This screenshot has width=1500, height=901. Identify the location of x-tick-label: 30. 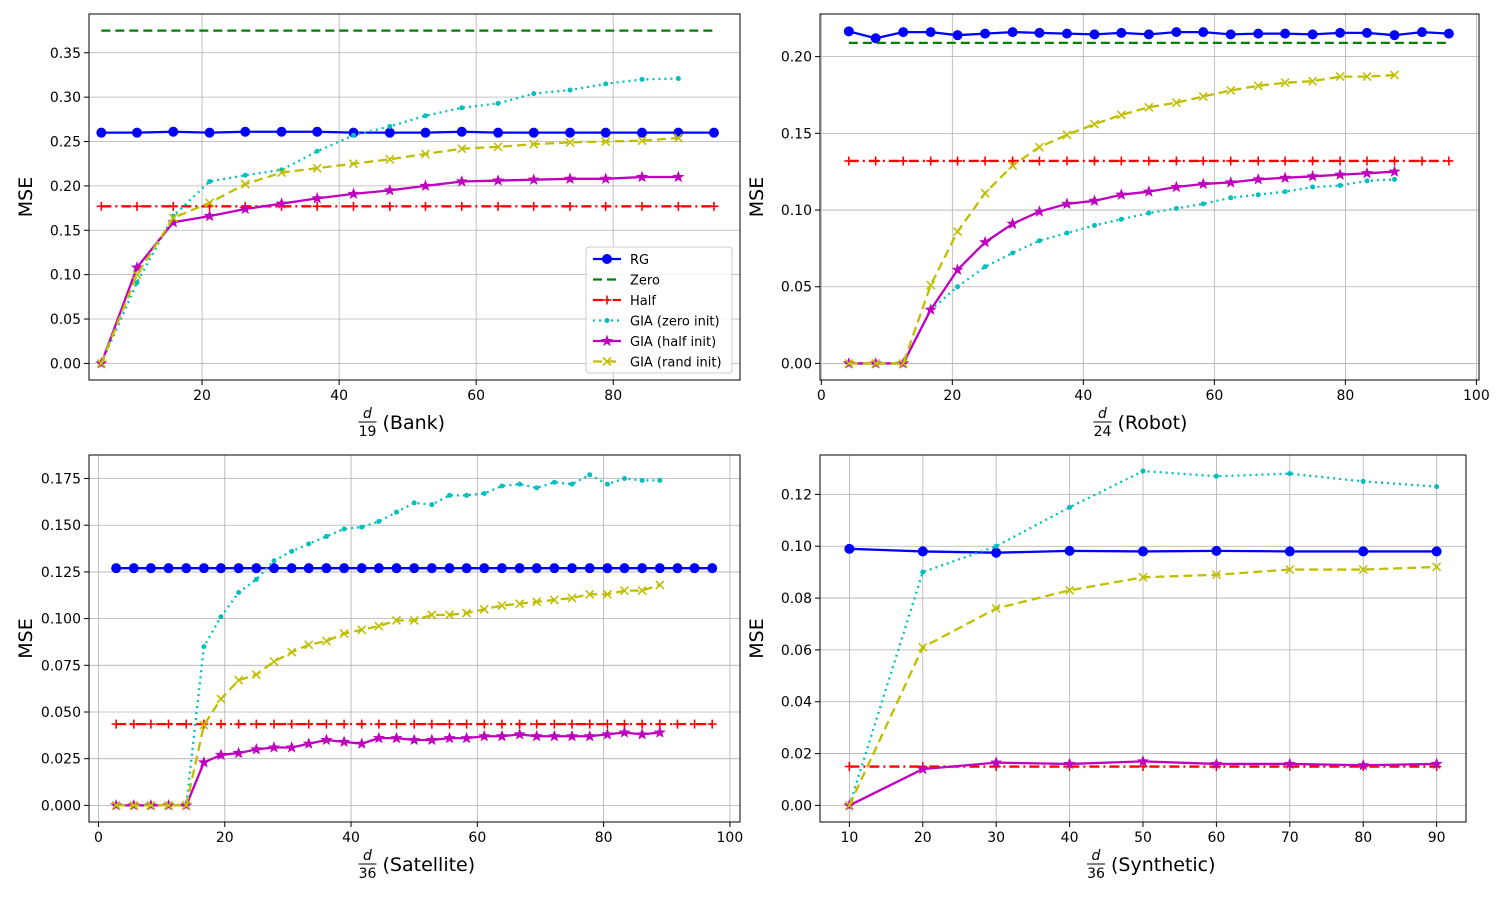
(996, 838).